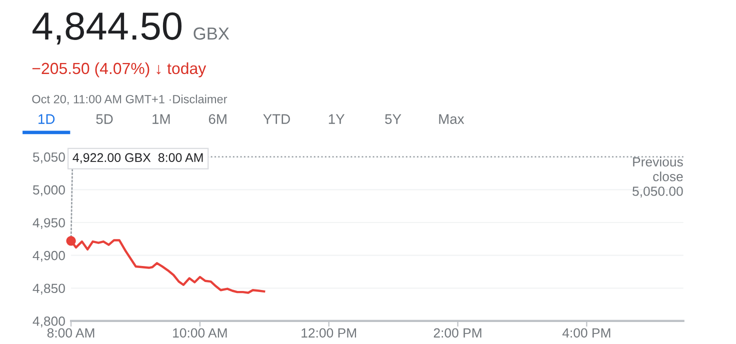 The height and width of the screenshot is (344, 736). I want to click on text: 1D, so click(46, 119).